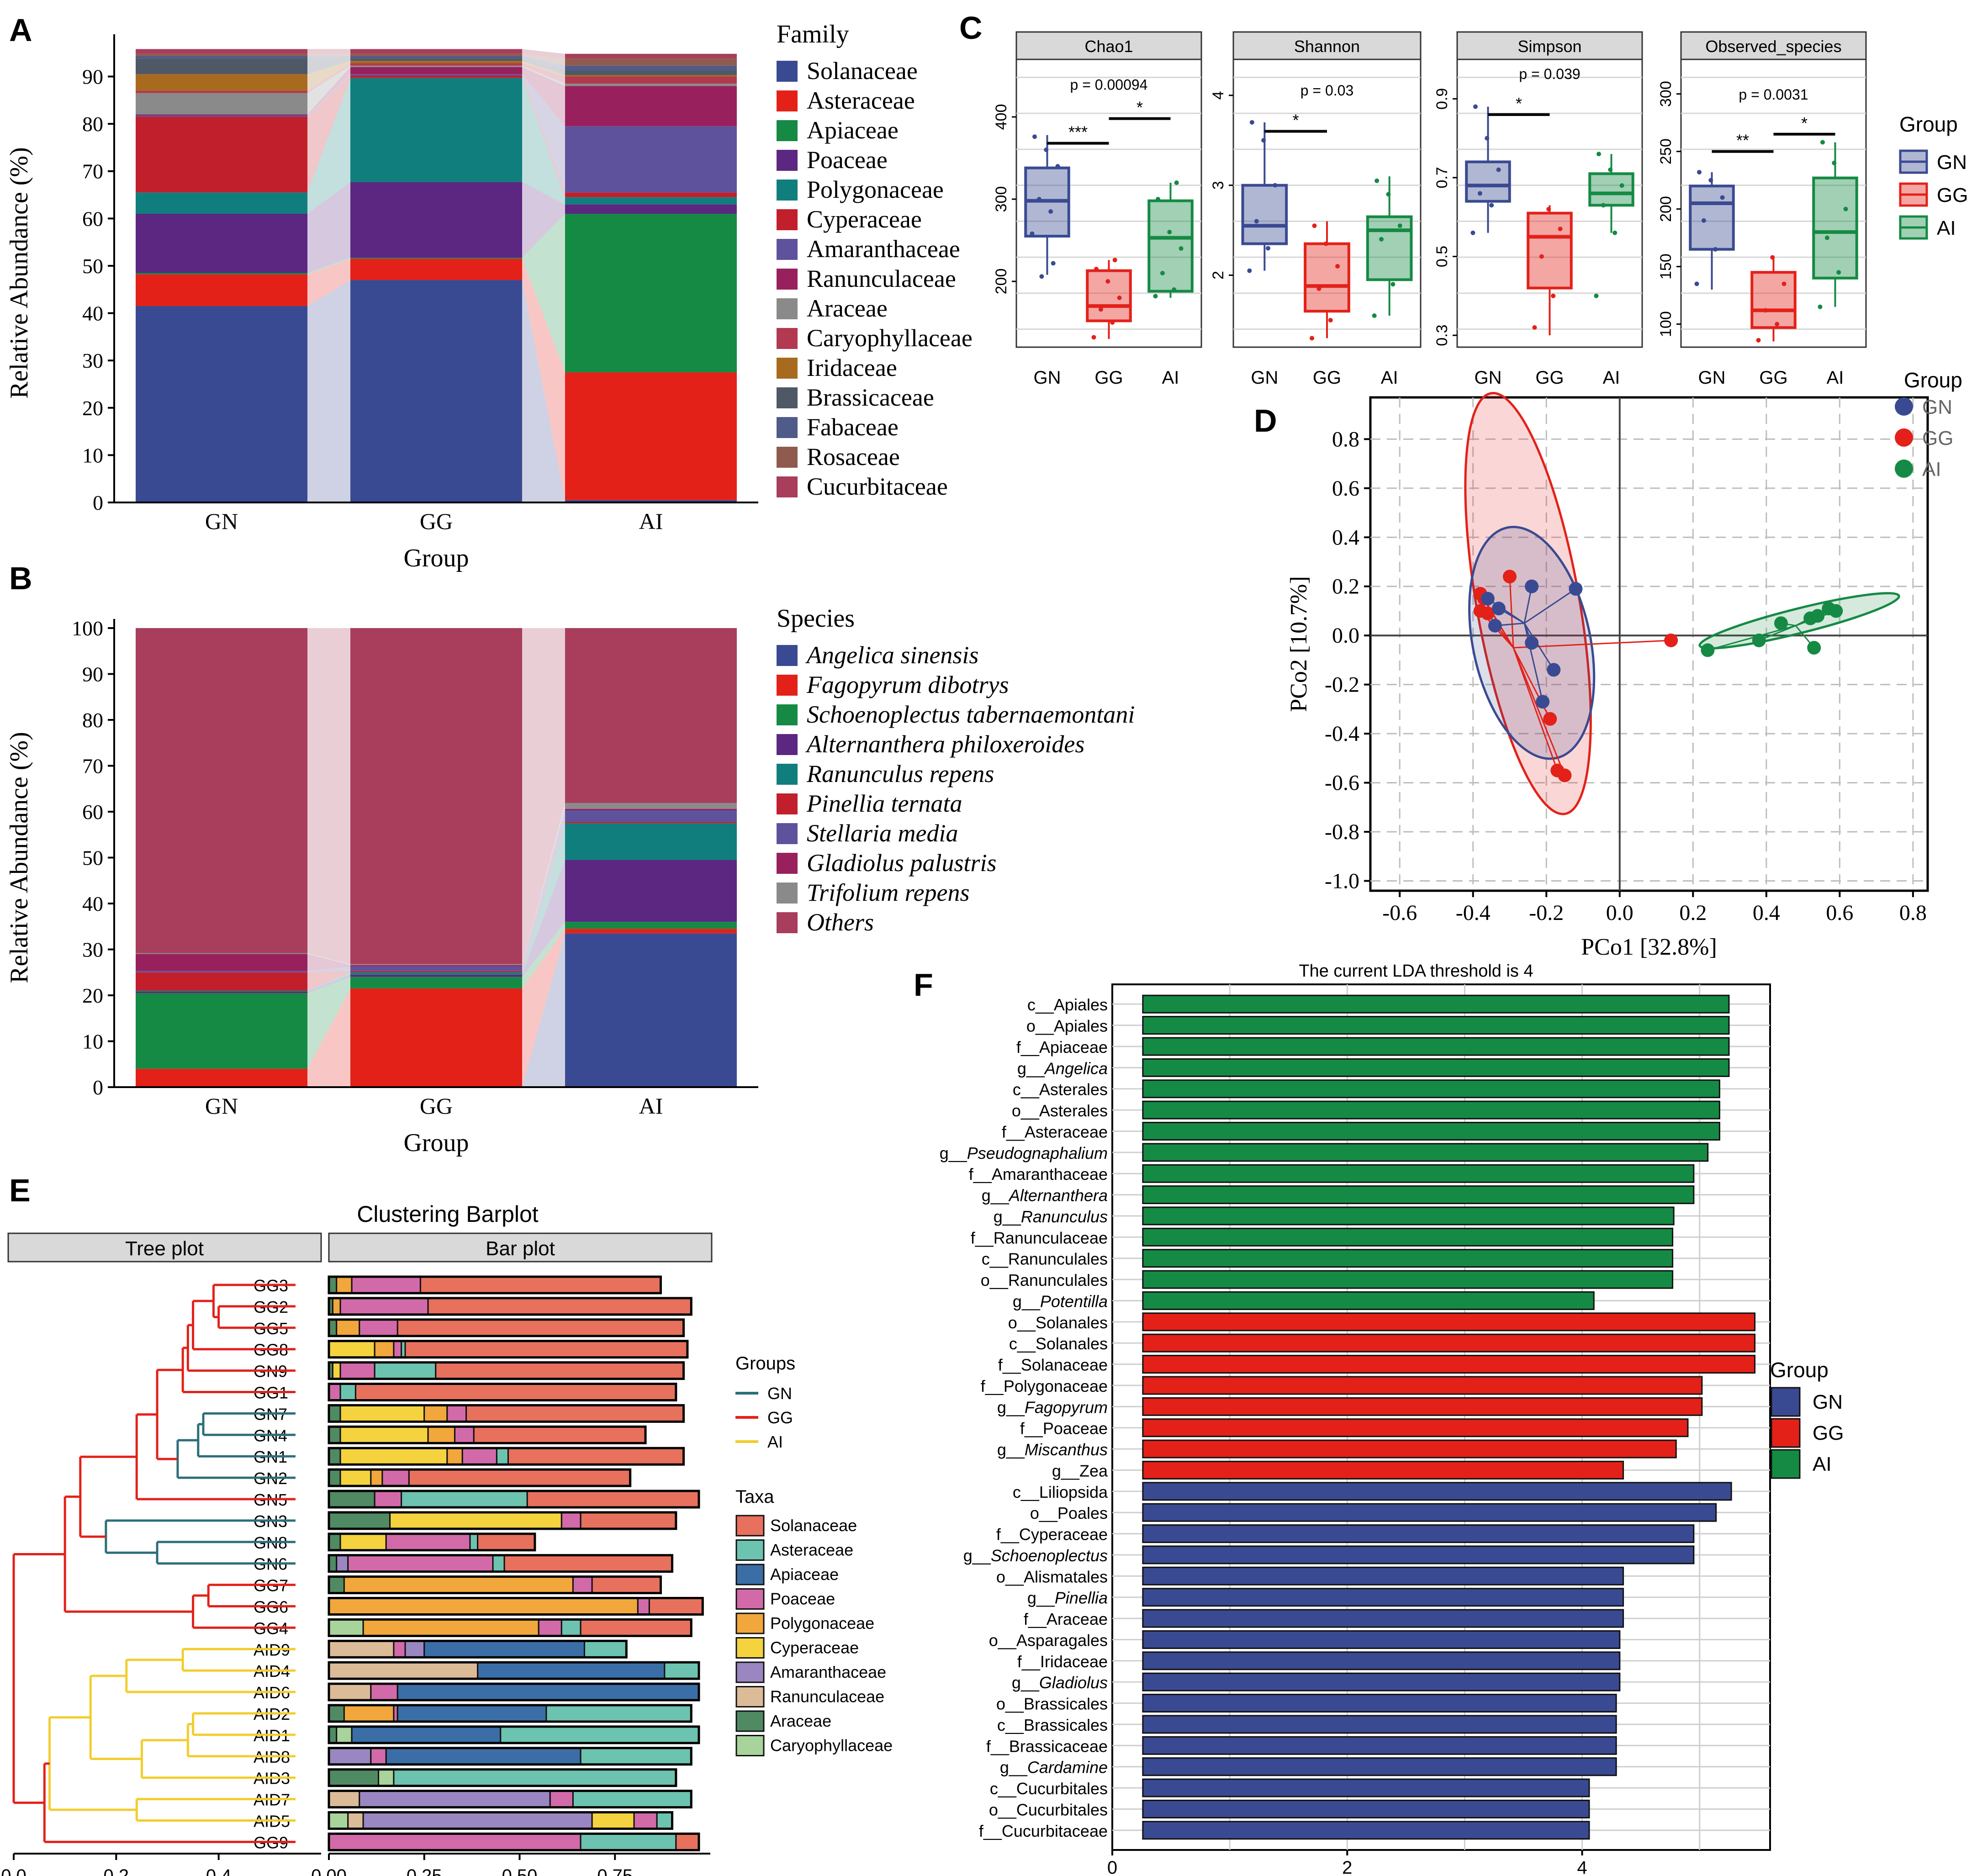 The image size is (1977, 1876). I want to click on spider-line, so click(1533, 663).